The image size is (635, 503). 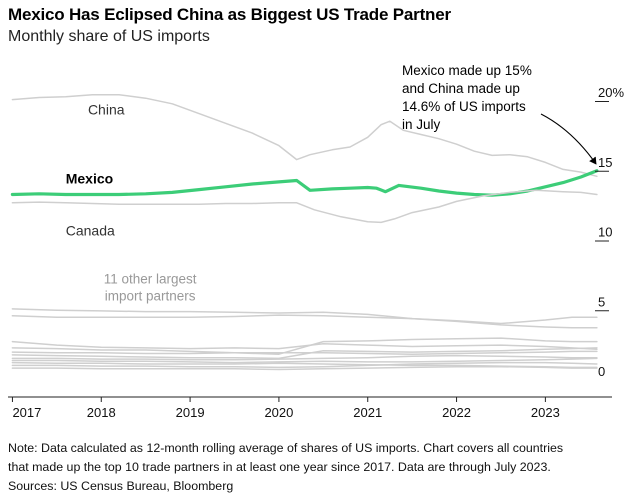 I want to click on y-axis: 20% 15 10 5 0, so click(x=609, y=232).